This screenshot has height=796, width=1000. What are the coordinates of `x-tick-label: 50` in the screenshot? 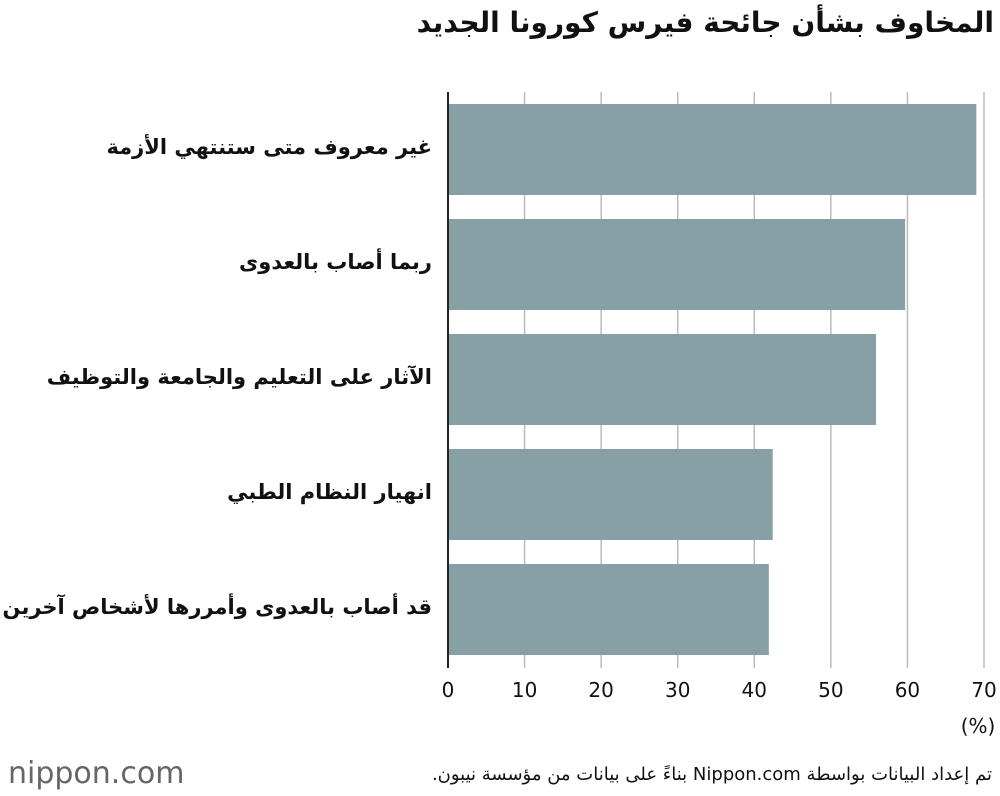 It's located at (830, 690).